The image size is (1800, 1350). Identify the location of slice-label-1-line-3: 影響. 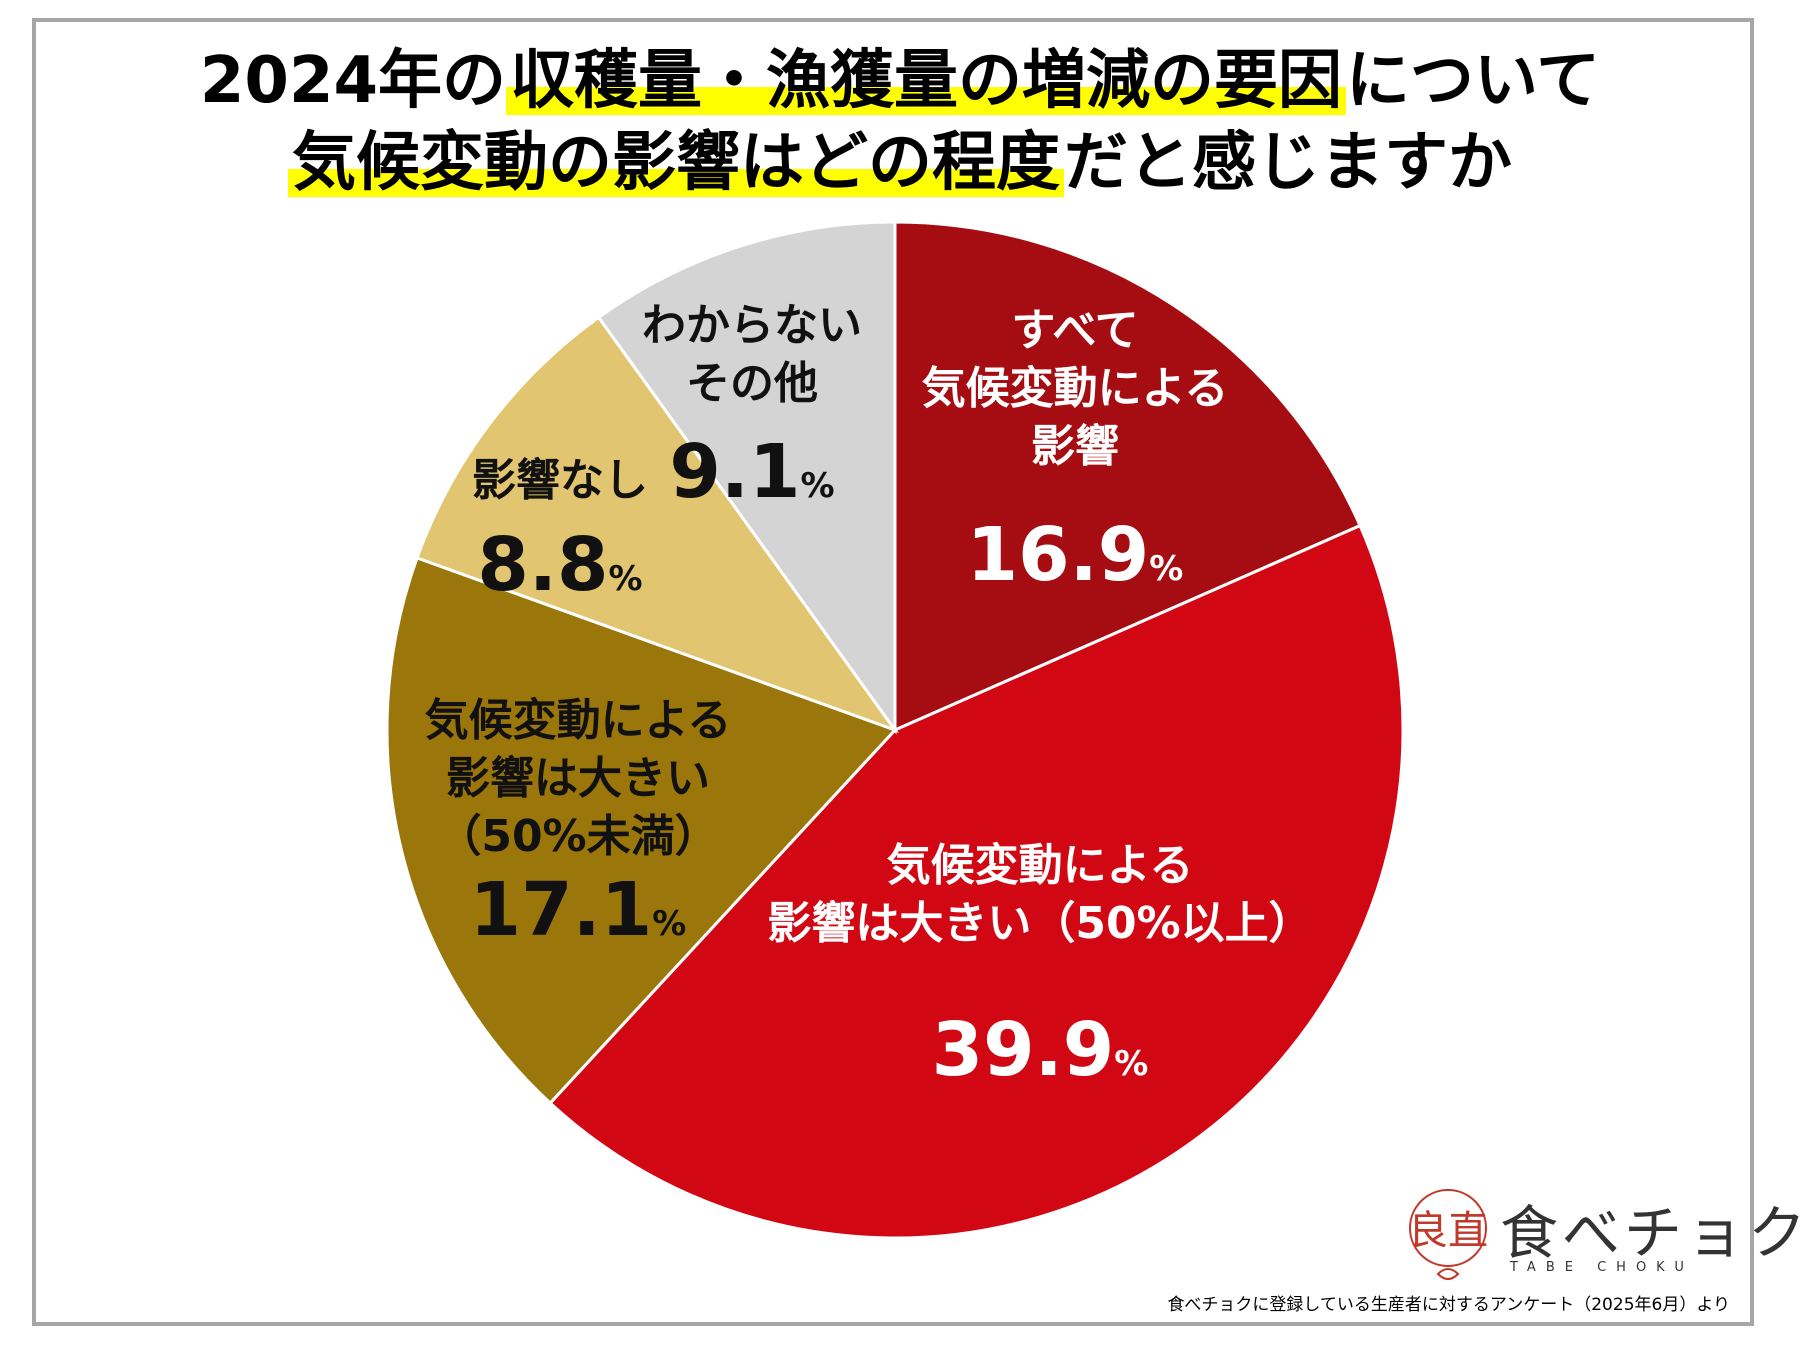
(1075, 446).